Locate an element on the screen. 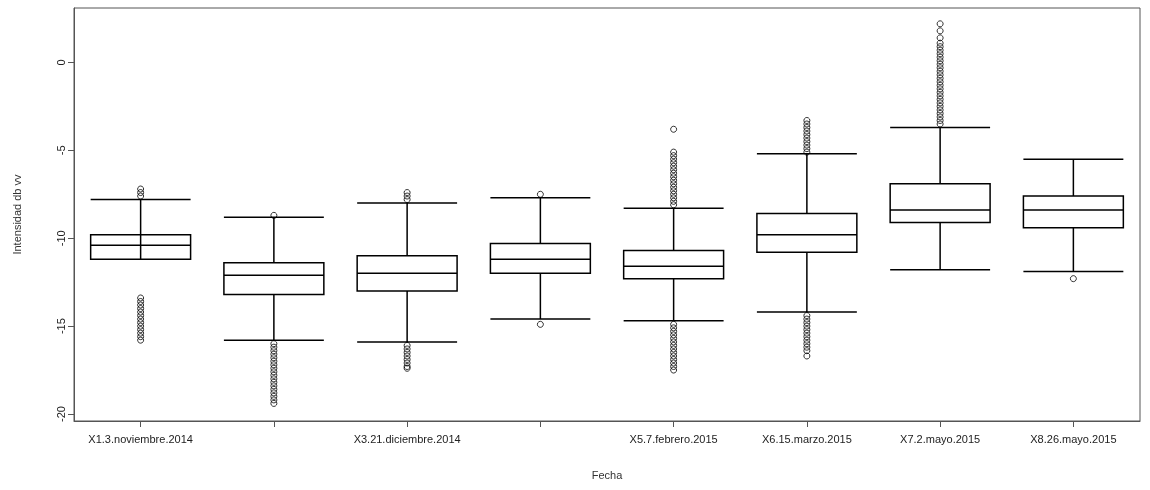 This screenshot has height=490, width=1150. y-tick-label: -20 is located at coordinates (60, 414).